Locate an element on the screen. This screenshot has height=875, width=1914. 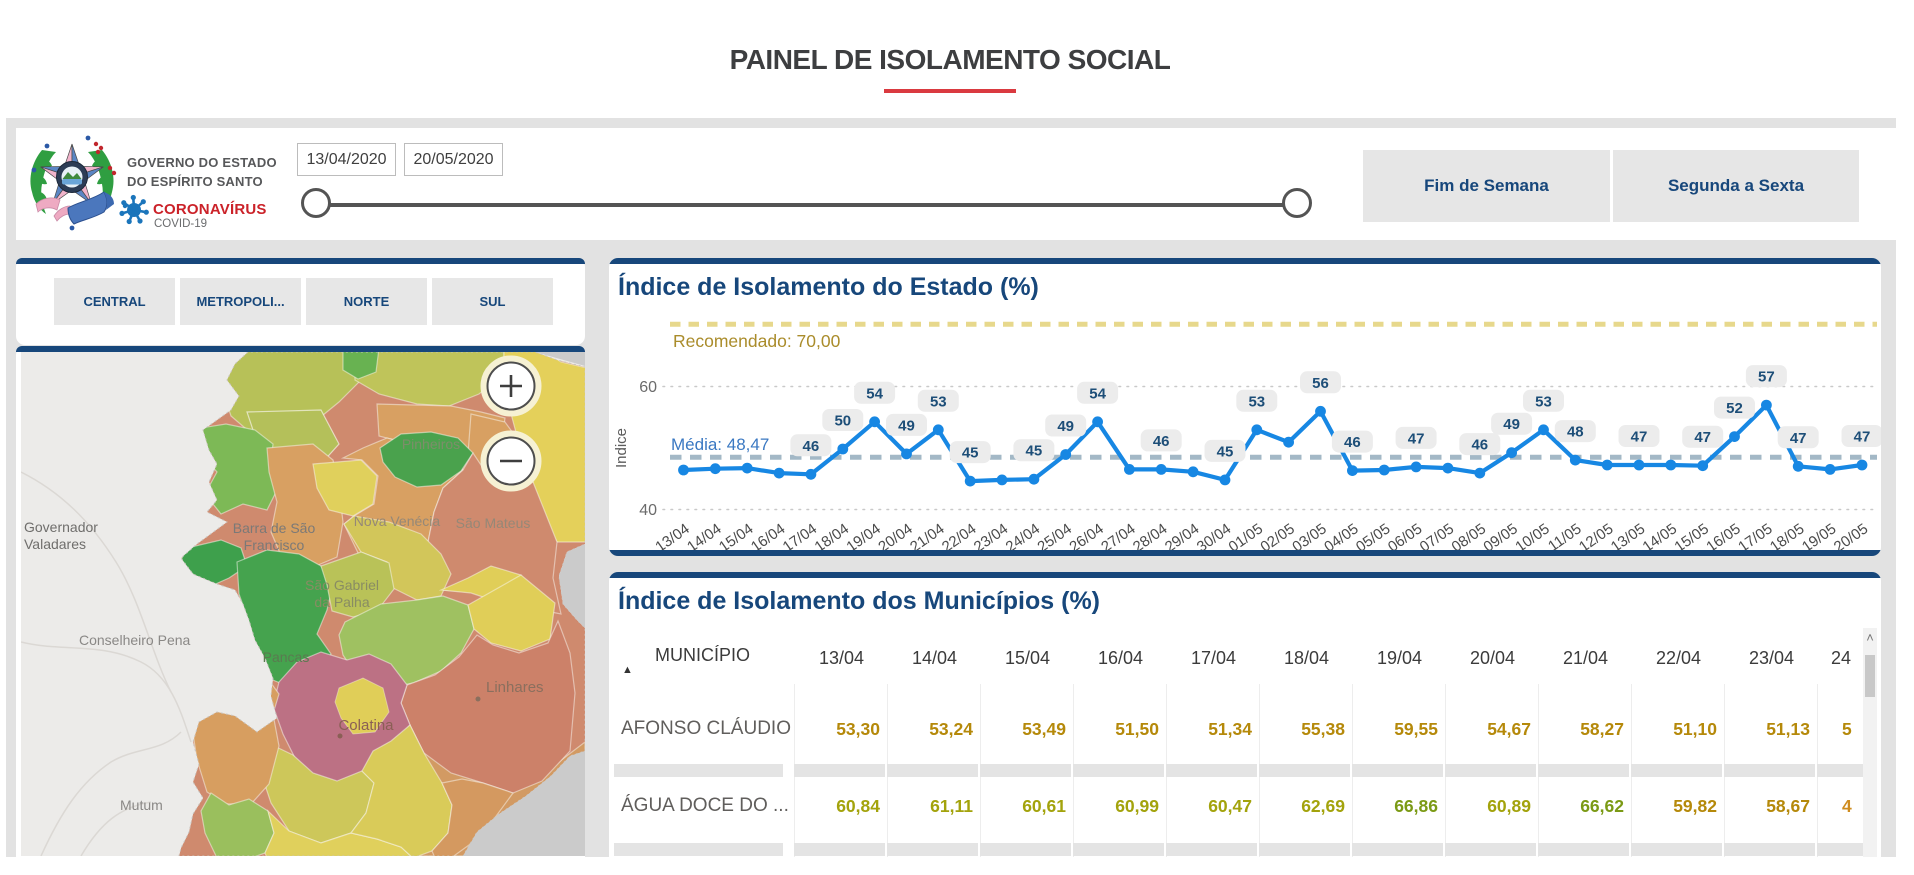
svg-text: Média: 48,47 is located at coordinates (720, 444).